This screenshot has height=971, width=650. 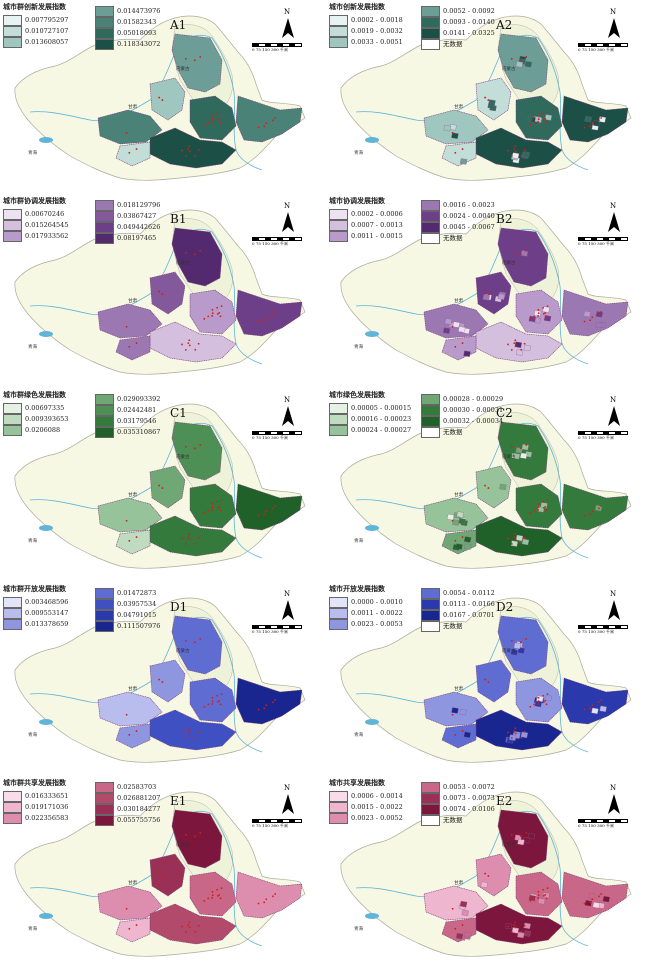 I want to click on legend-item: 无数据, so click(x=442, y=238).